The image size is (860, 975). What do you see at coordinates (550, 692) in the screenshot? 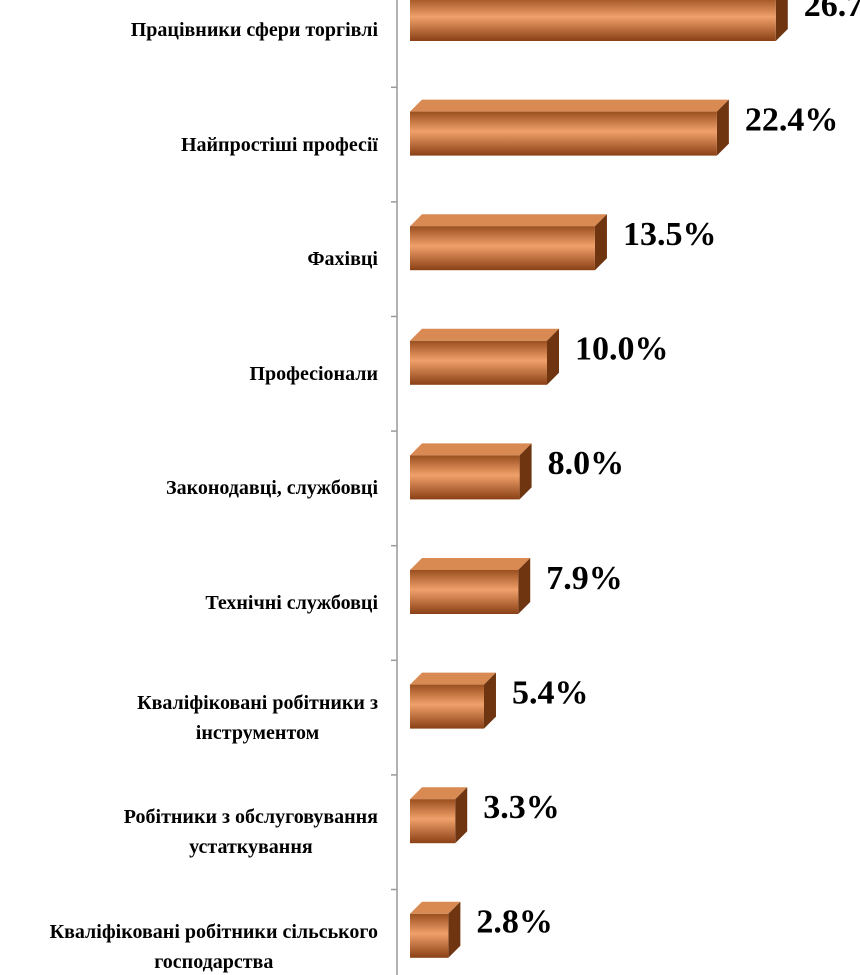
I see `value-label: 5.4%` at bounding box center [550, 692].